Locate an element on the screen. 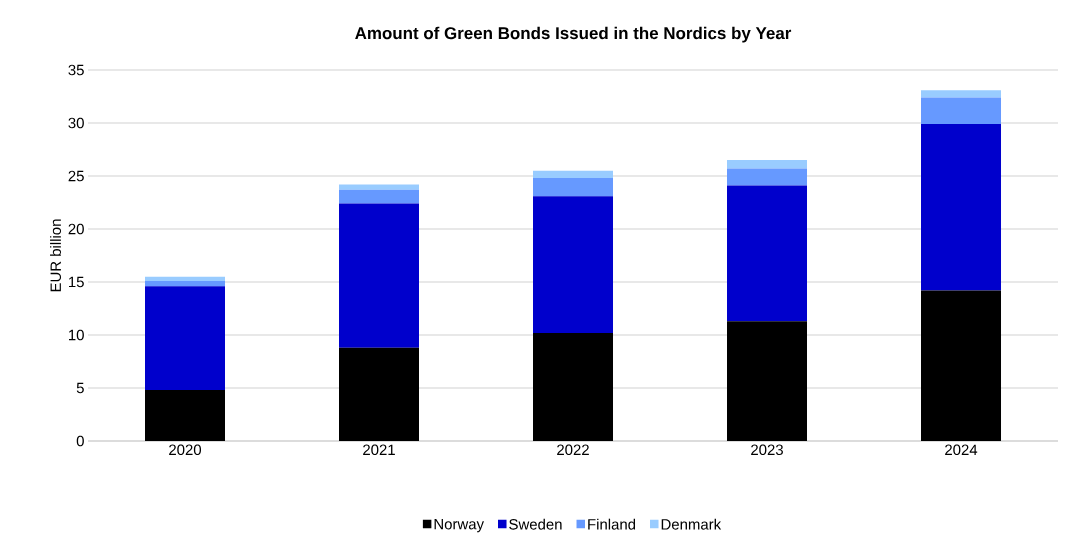 This screenshot has height=537, width=1065. x-tick-label: 2023 is located at coordinates (767, 450).